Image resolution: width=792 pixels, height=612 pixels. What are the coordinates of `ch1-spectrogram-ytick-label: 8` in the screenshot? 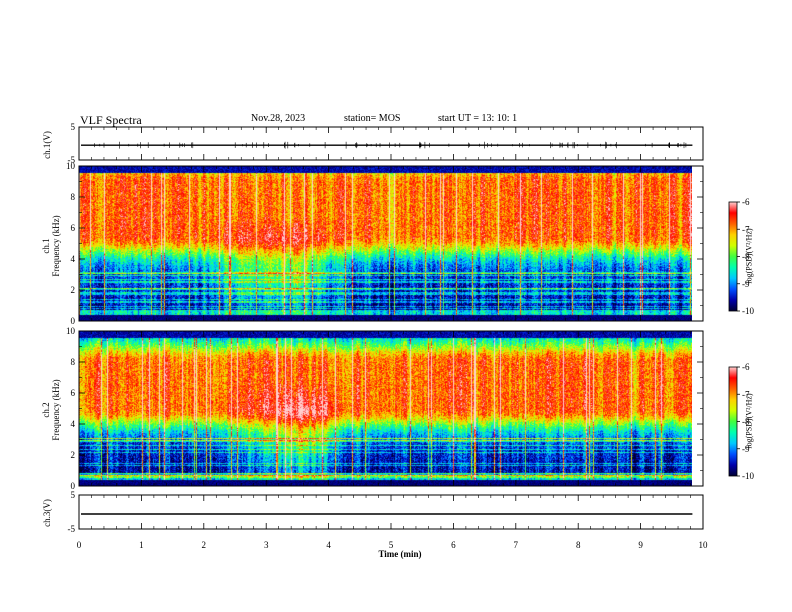 It's located at (73, 197).